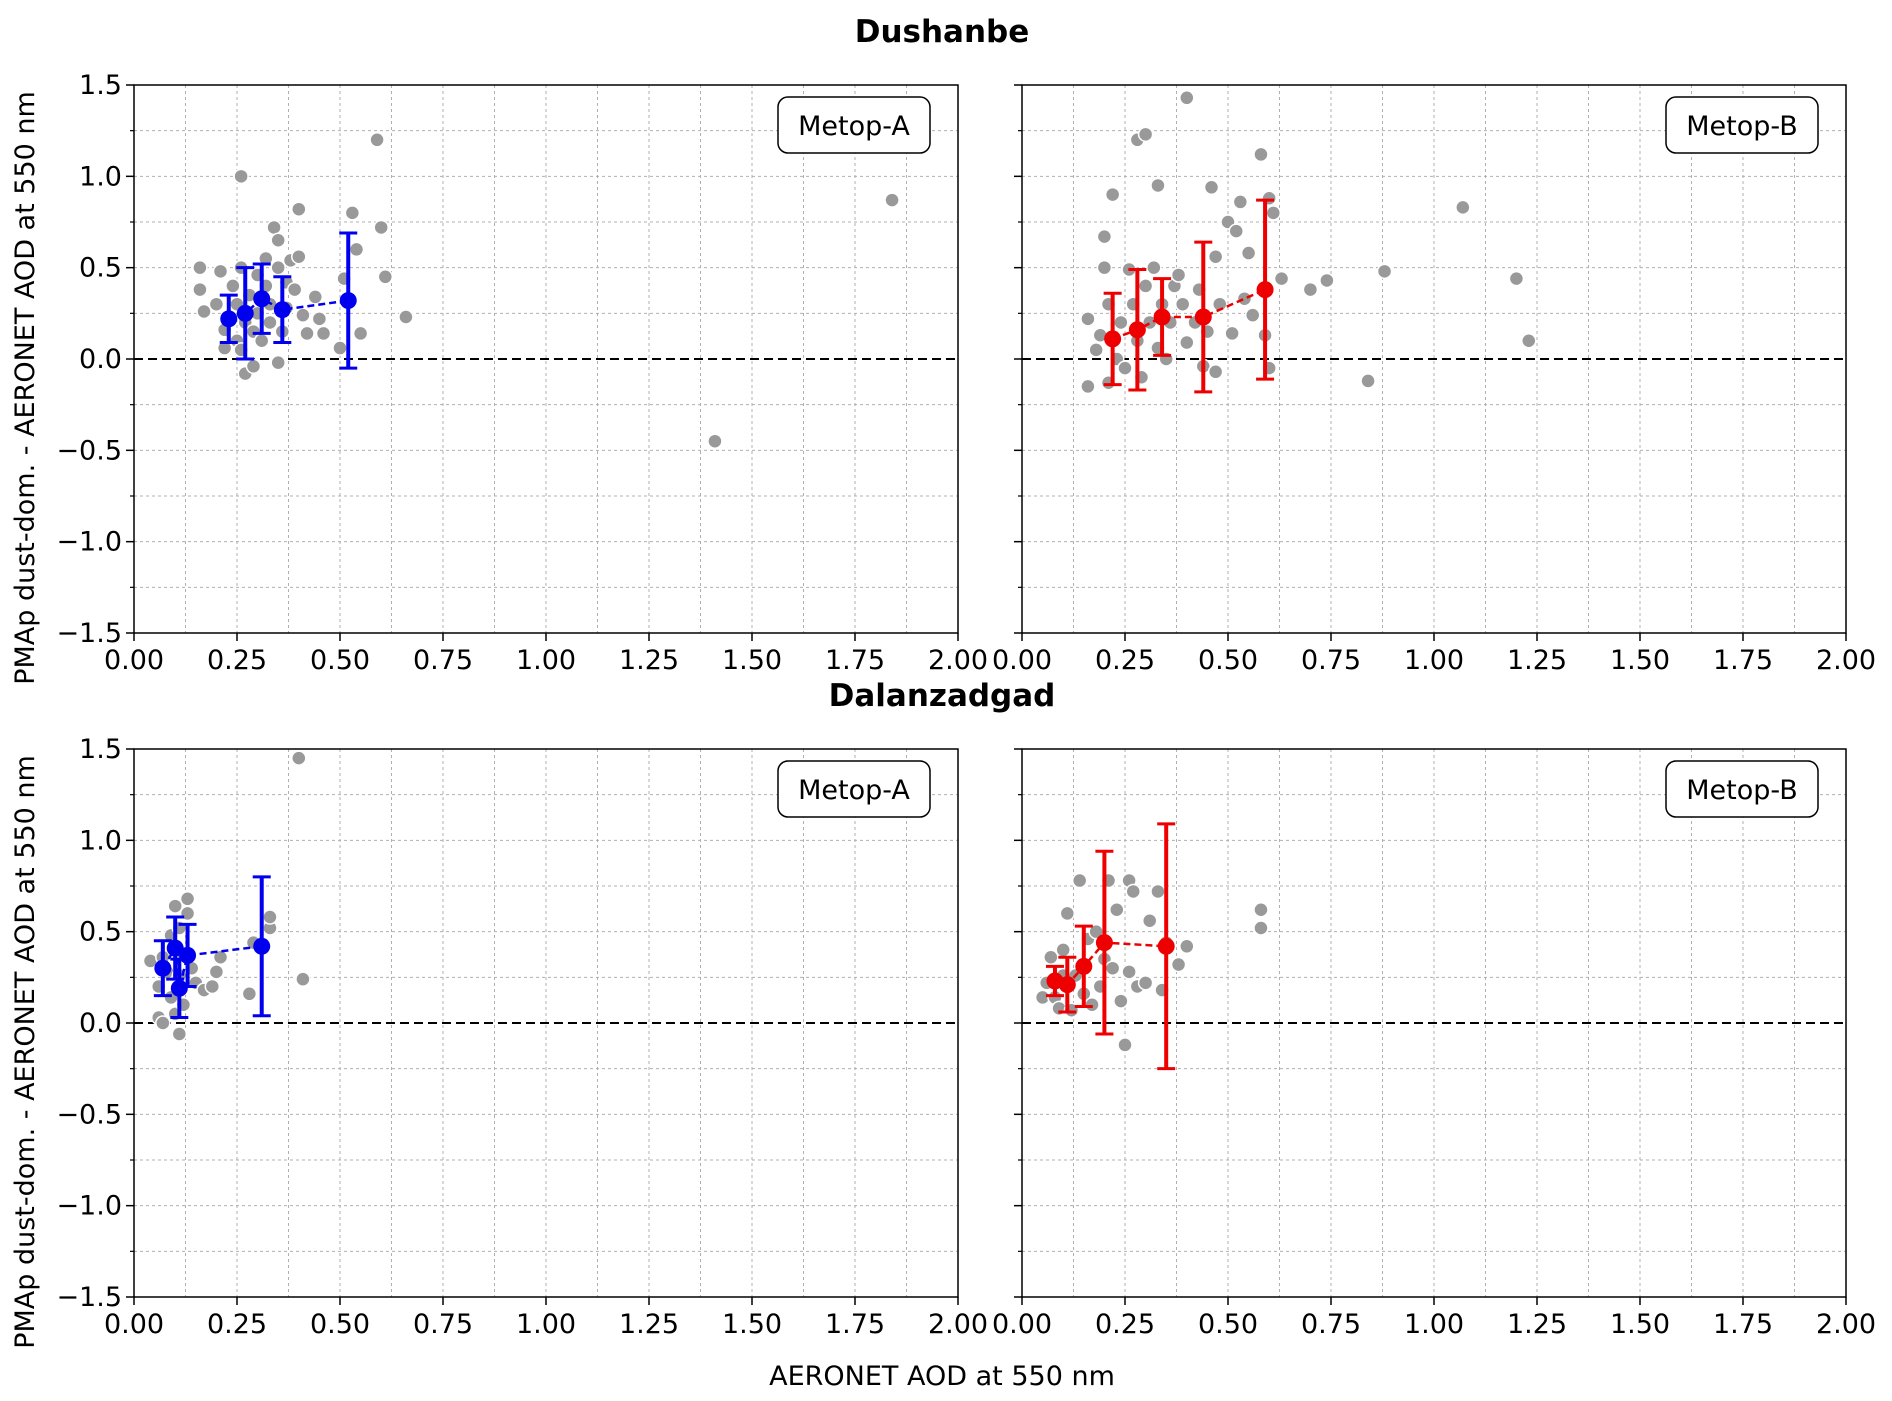 Image resolution: width=1892 pixels, height=1401 pixels. Describe the element at coordinates (1022, 660) in the screenshot. I see `x-tick-label: 0.00` at that location.